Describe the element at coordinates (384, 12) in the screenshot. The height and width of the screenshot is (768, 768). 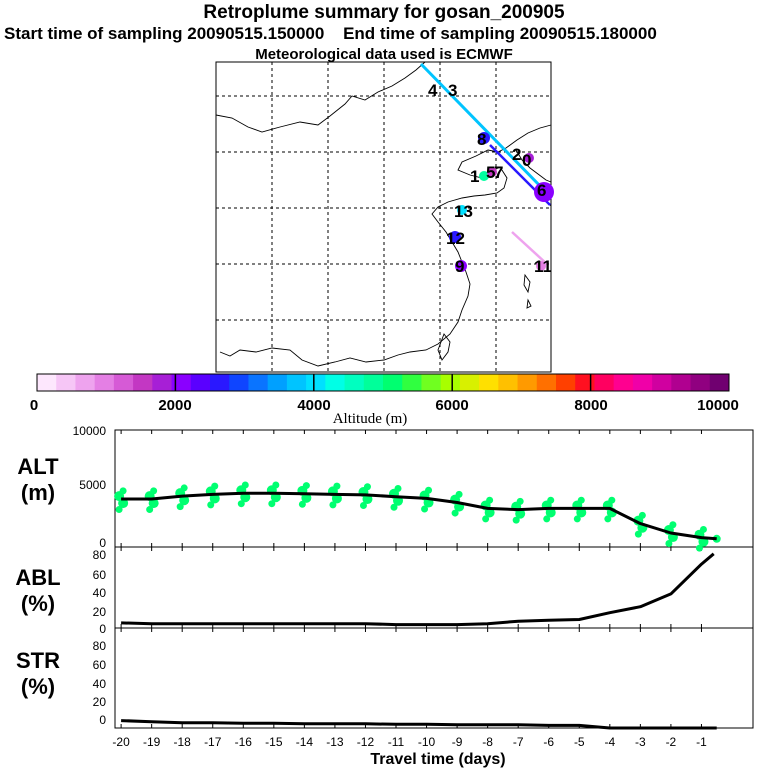
I see `chart-title: Retroplume summary for gosan_200905` at that location.